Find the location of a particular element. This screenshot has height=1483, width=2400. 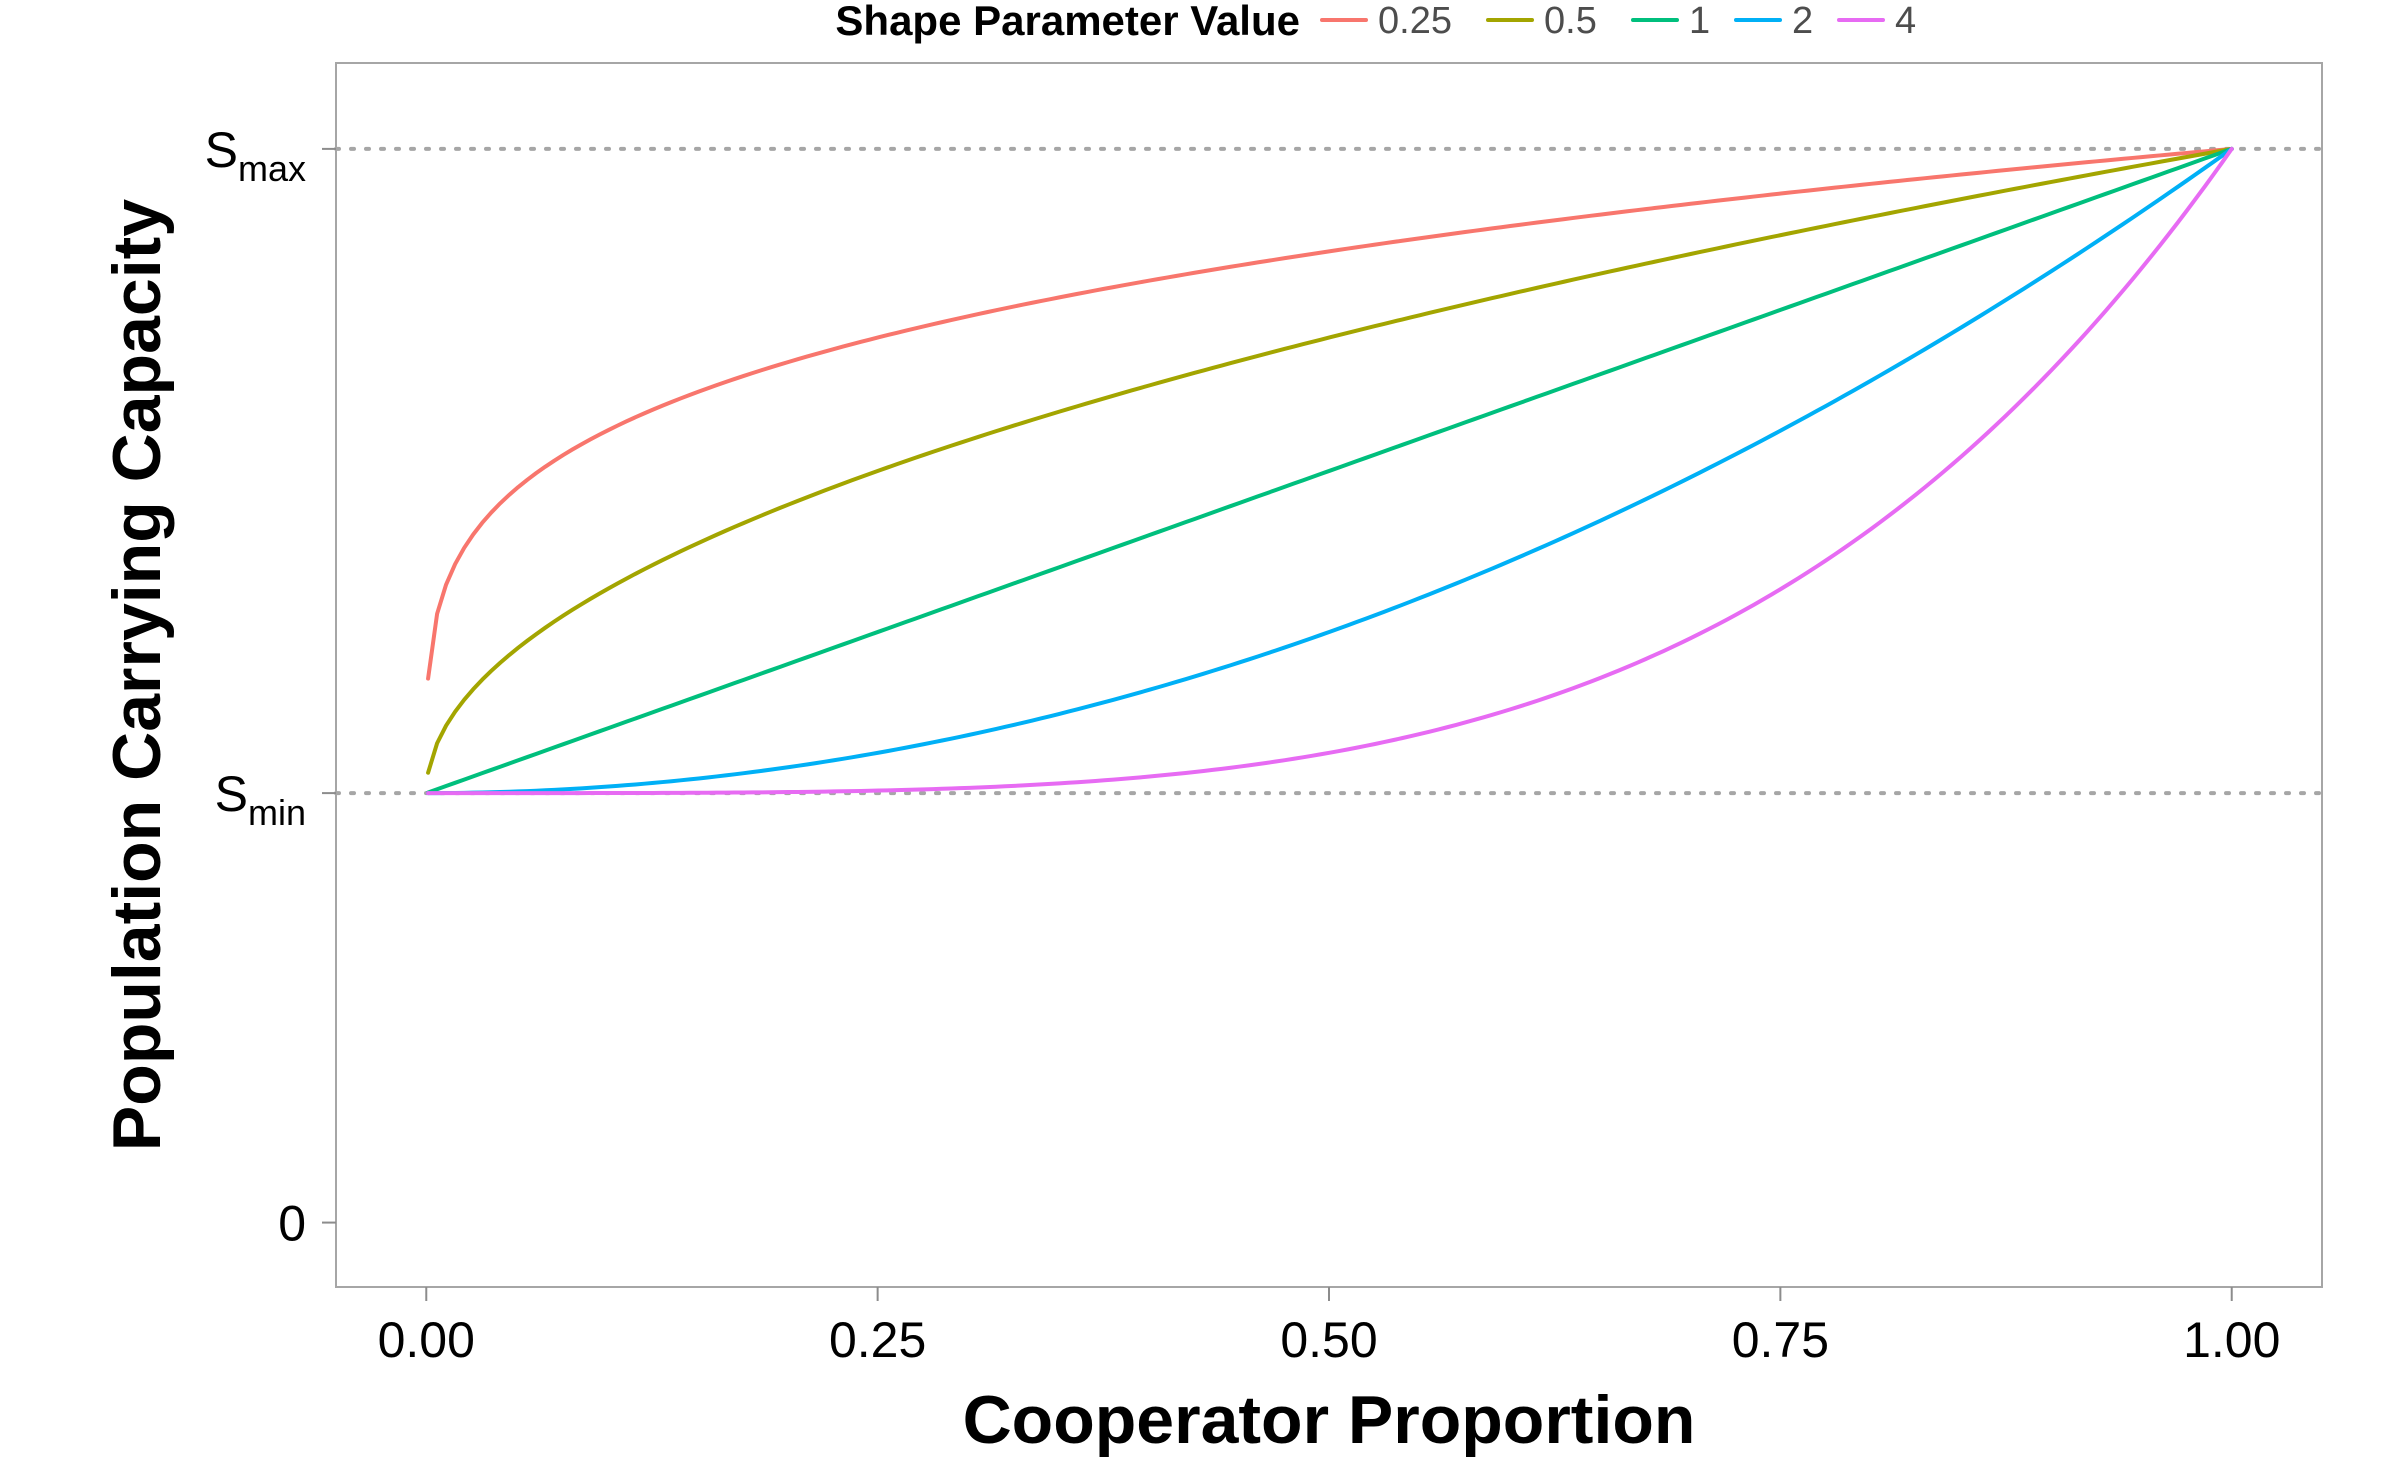

legend-label: 0.5 is located at coordinates (1570, 21).